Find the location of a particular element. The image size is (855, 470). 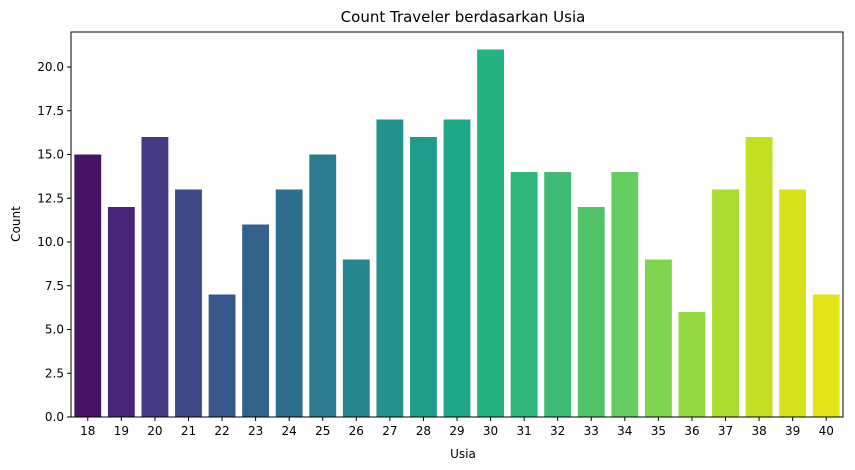

y-tick-label: 15.0 is located at coordinates (50, 155).